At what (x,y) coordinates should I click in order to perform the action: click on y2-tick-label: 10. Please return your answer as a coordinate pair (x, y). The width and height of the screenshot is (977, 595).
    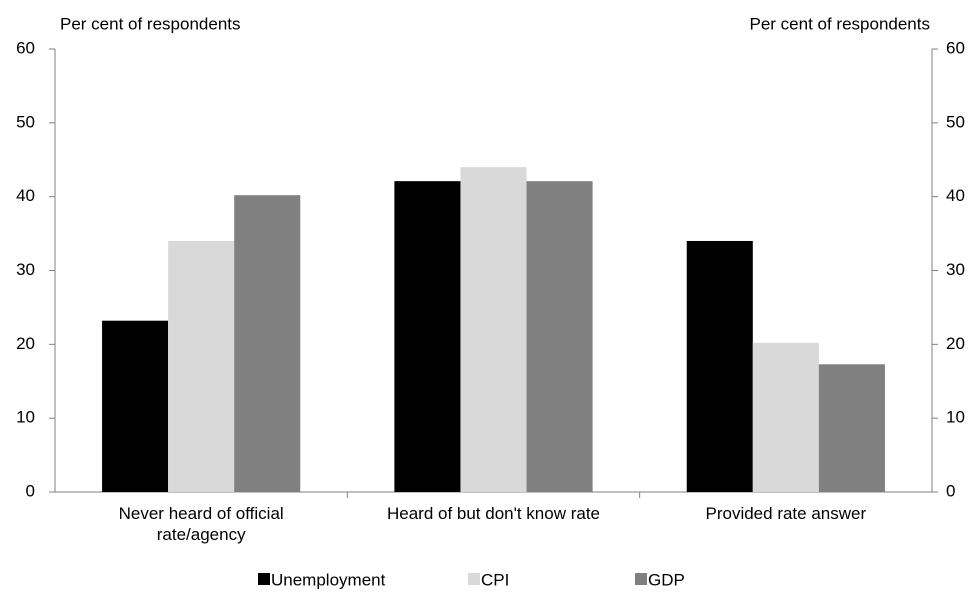
    Looking at the image, I should click on (955, 417).